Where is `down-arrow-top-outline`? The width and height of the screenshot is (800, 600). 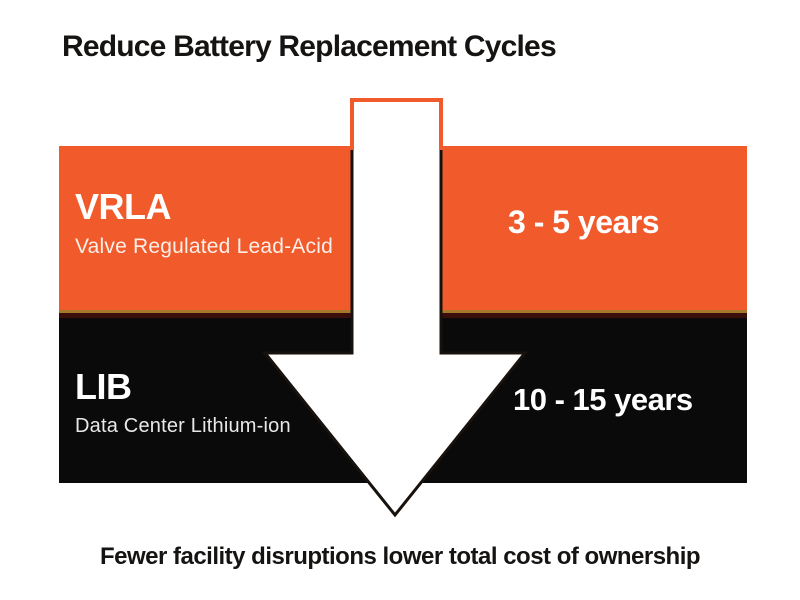 down-arrow-top-outline is located at coordinates (396, 124).